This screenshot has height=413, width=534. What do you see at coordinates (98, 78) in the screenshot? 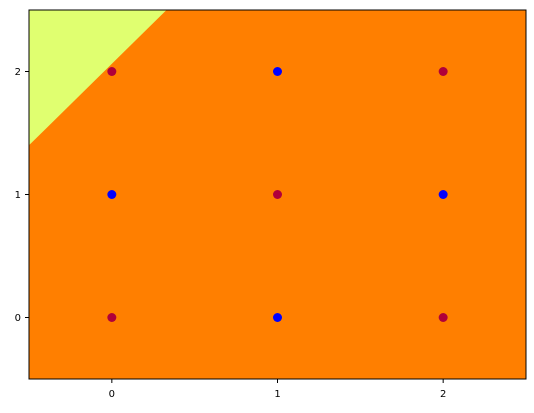
I see `region-upper-left` at bounding box center [98, 78].